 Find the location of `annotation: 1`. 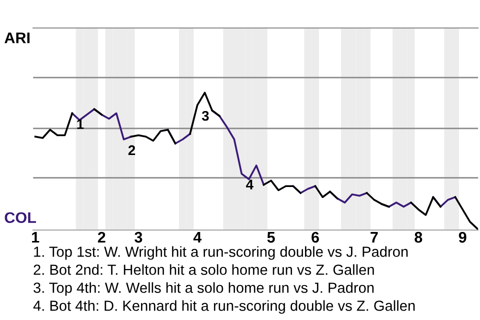

annotation: 1 is located at coordinates (80, 124).